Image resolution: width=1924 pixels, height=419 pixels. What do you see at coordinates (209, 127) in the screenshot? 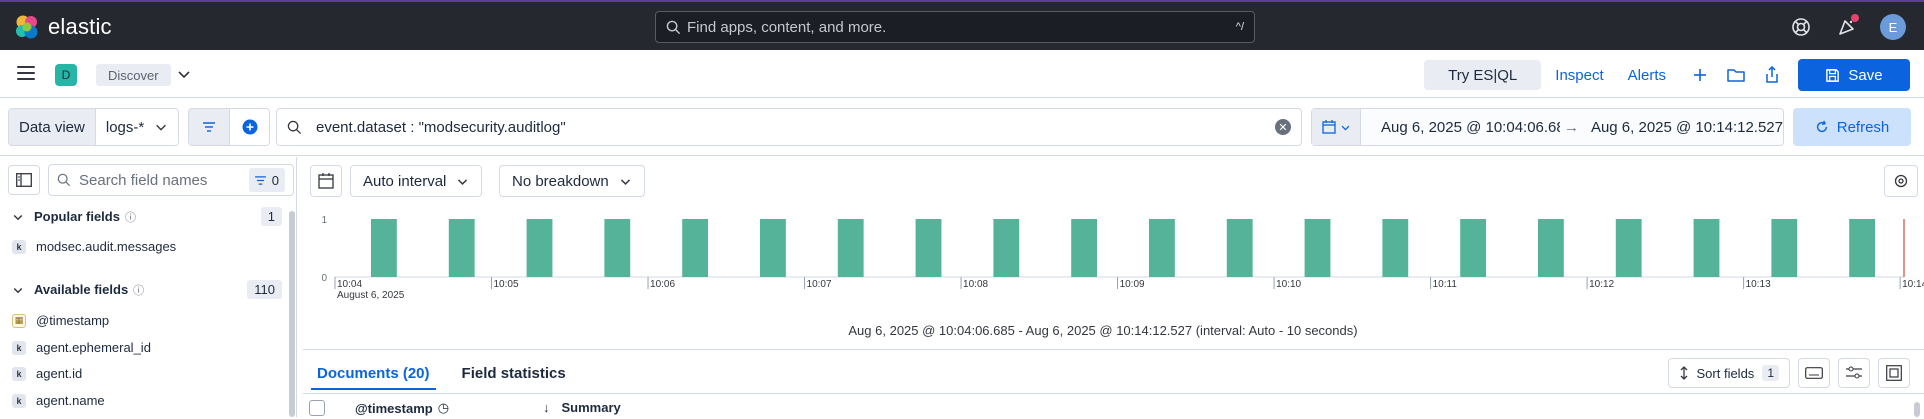
I see `filter-menu-button` at bounding box center [209, 127].